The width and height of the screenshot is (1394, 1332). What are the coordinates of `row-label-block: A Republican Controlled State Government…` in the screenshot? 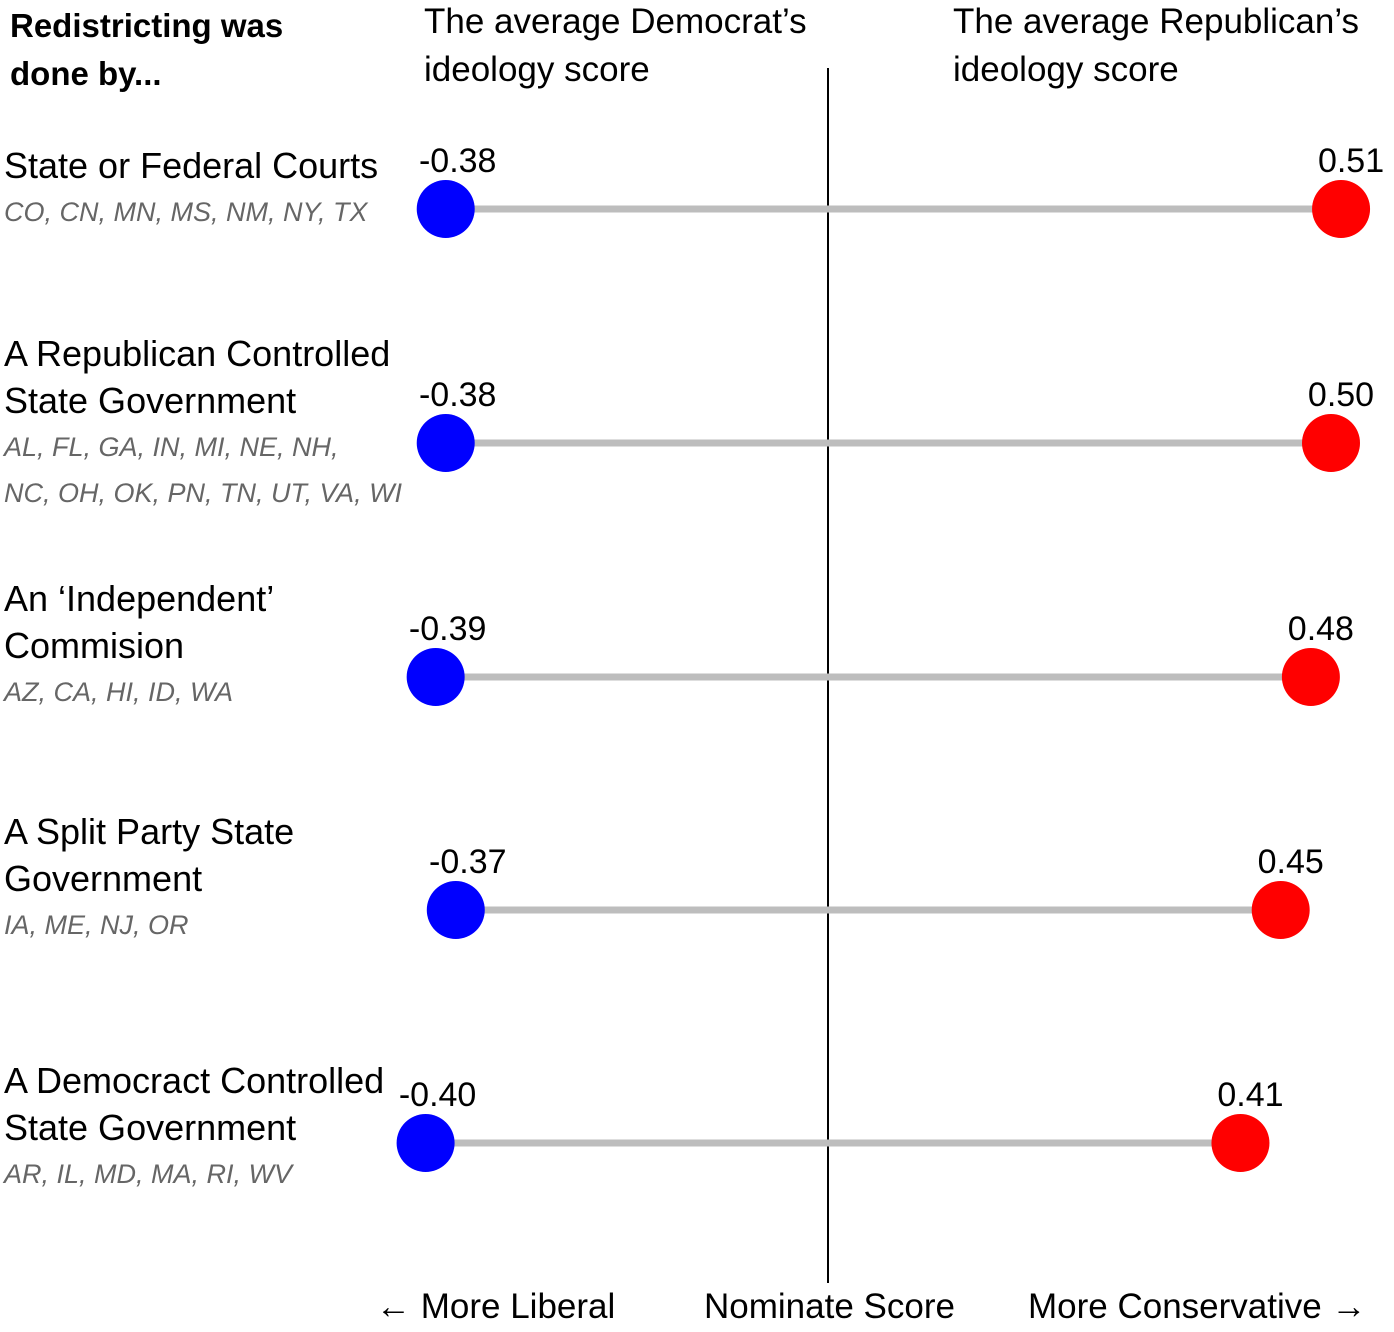 It's located at (204, 423).